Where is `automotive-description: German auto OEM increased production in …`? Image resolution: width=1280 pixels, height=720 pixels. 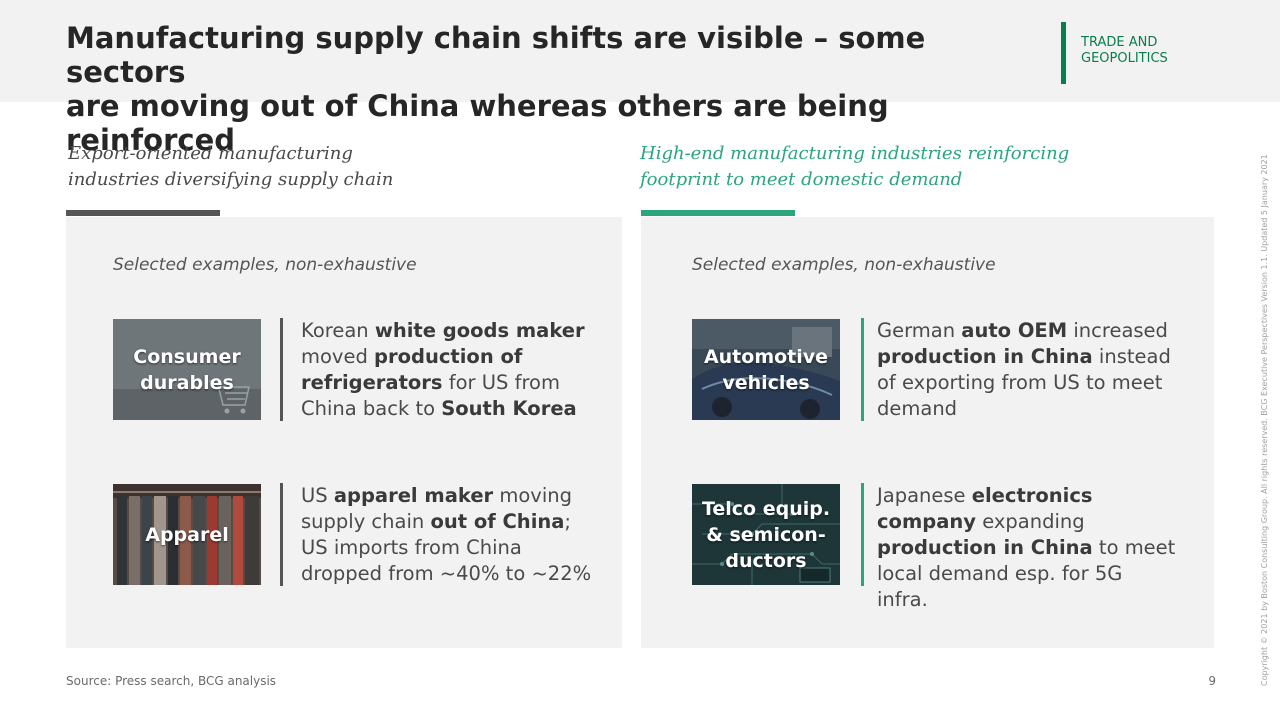 automotive-description: German auto OEM increased production in … is located at coordinates (1027, 370).